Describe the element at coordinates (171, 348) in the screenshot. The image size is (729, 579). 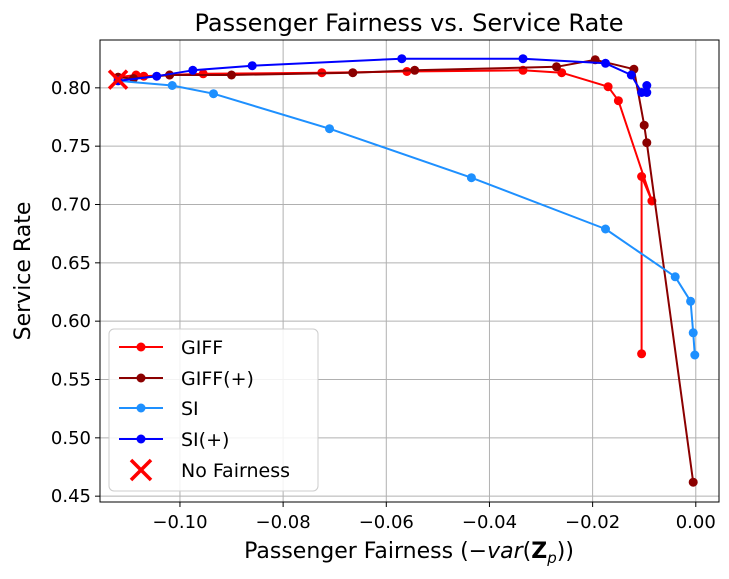
I see `legend-entry-giff: GIFF` at that location.